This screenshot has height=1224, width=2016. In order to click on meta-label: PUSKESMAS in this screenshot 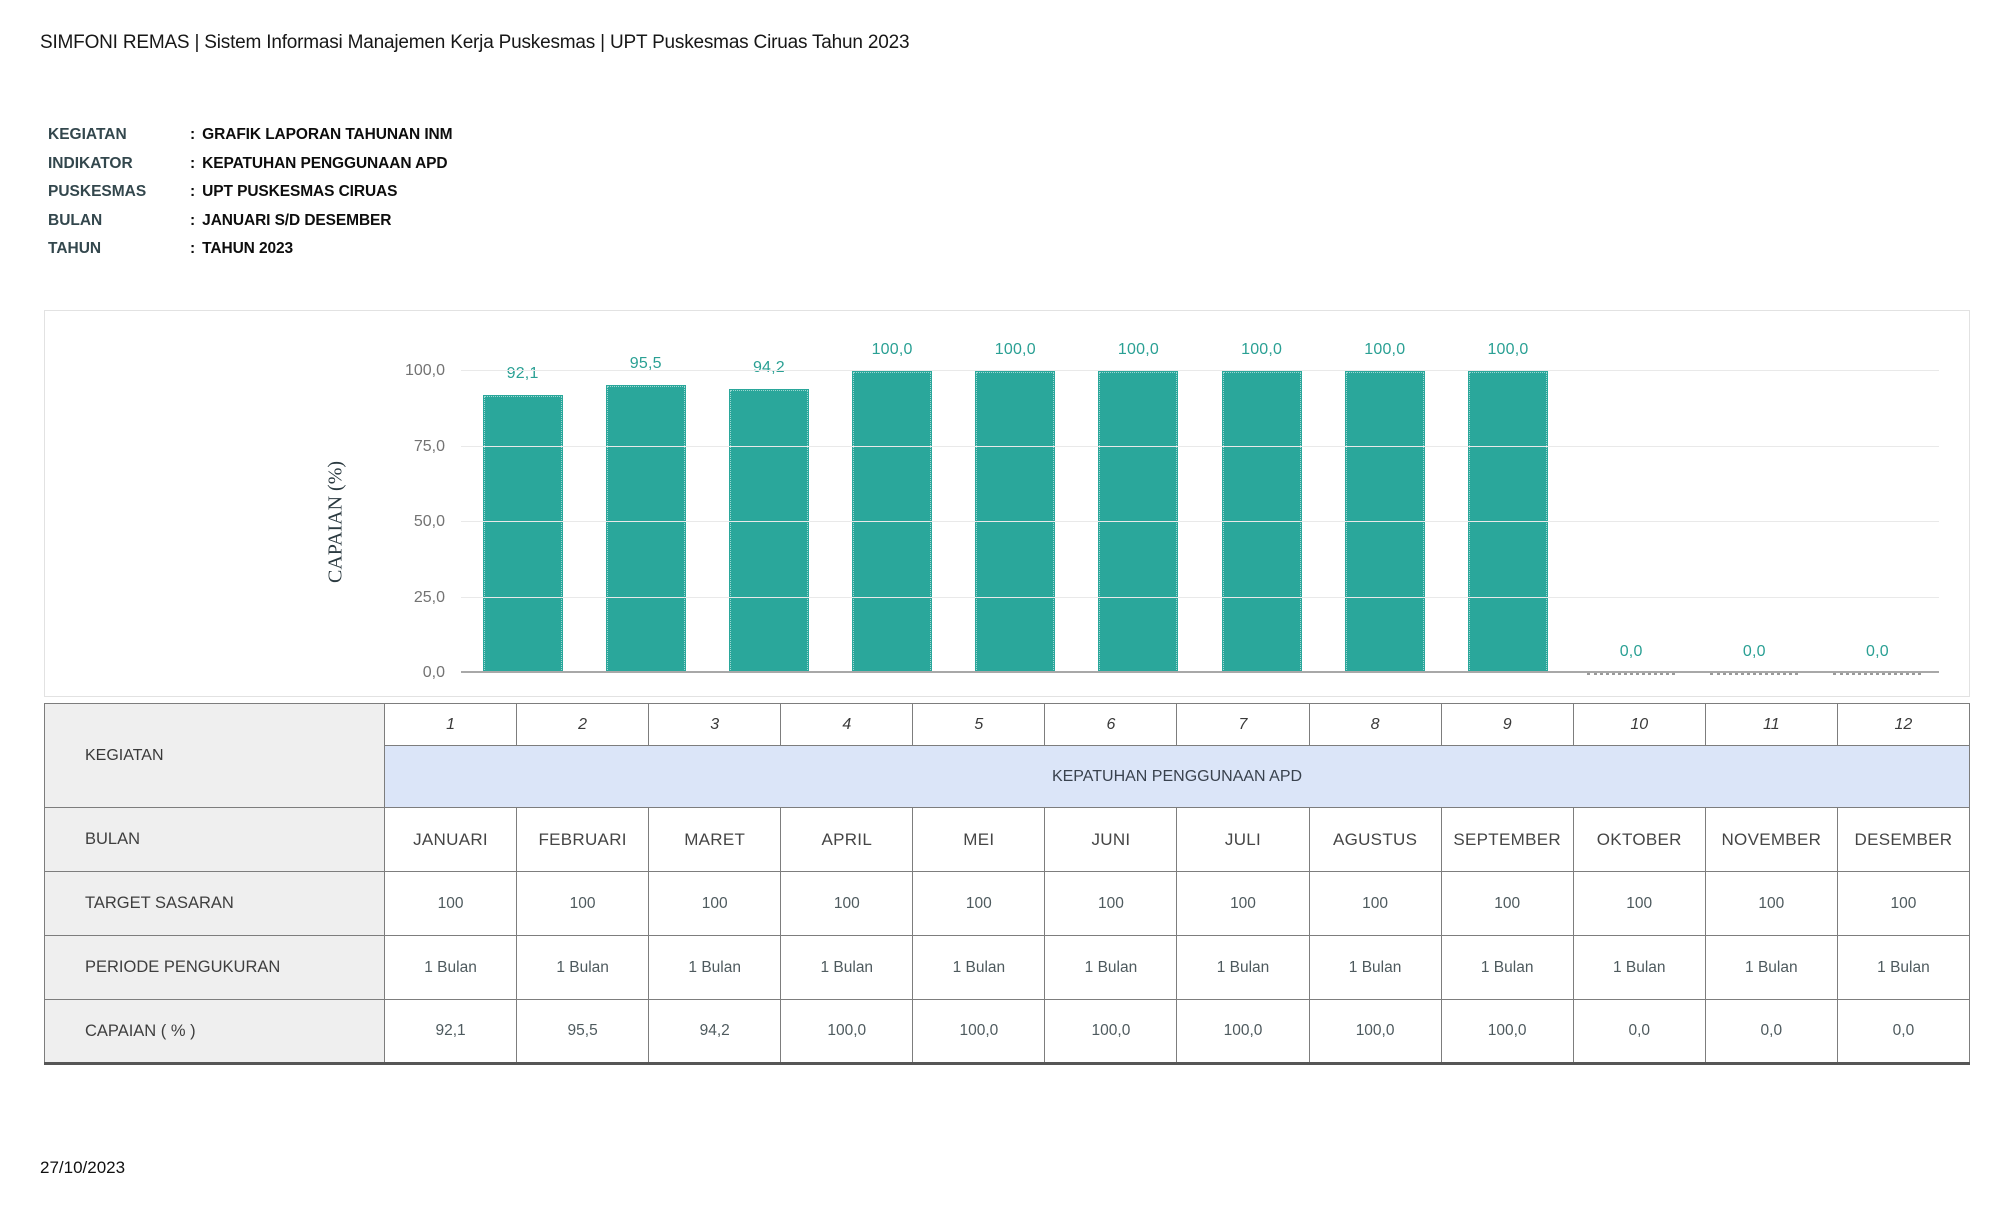, I will do `click(97, 192)`.